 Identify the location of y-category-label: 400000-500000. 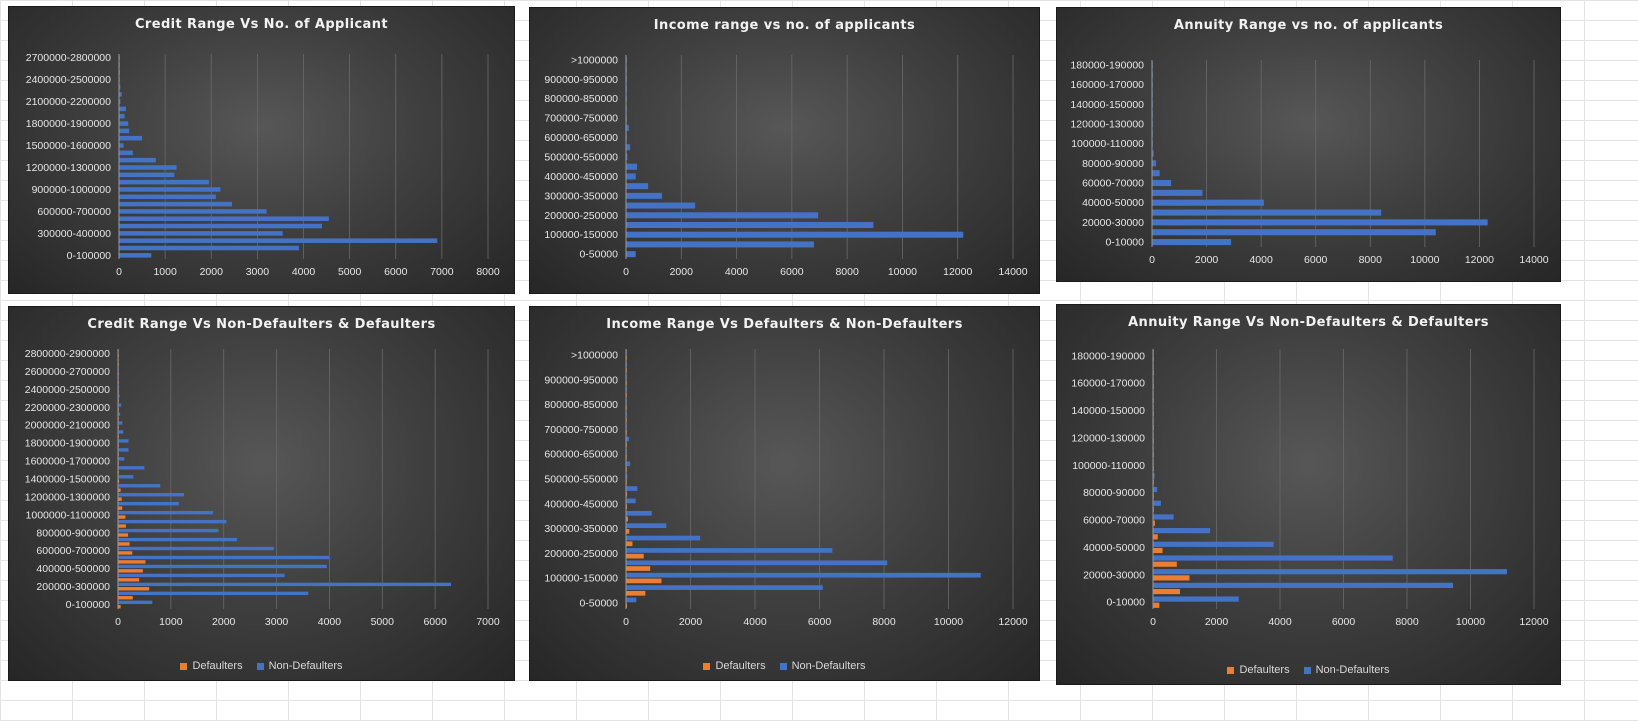
(73, 569).